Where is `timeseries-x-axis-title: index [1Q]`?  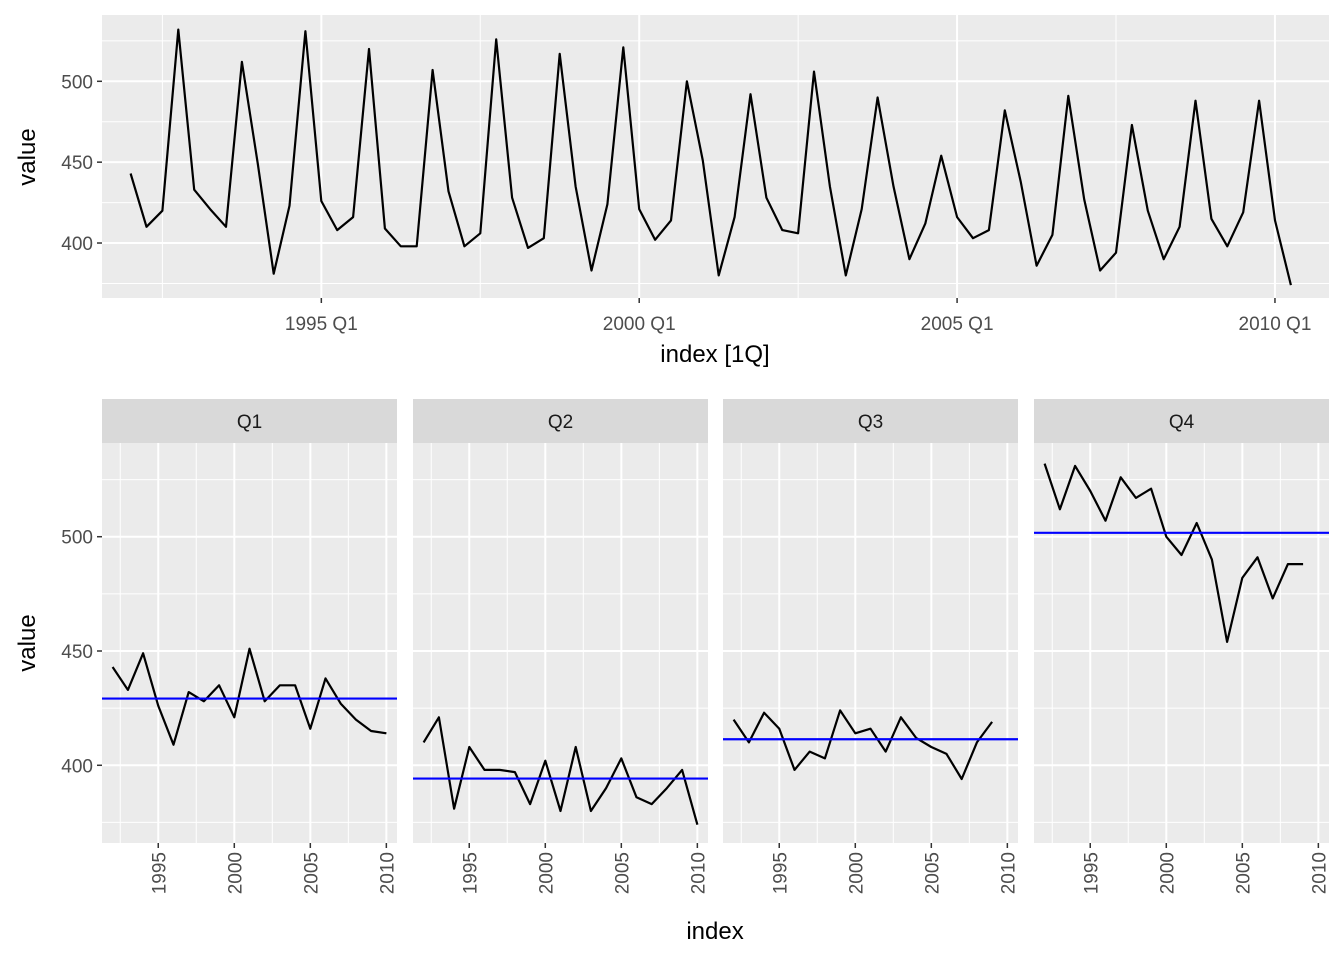
timeseries-x-axis-title: index [1Q] is located at coordinates (714, 354).